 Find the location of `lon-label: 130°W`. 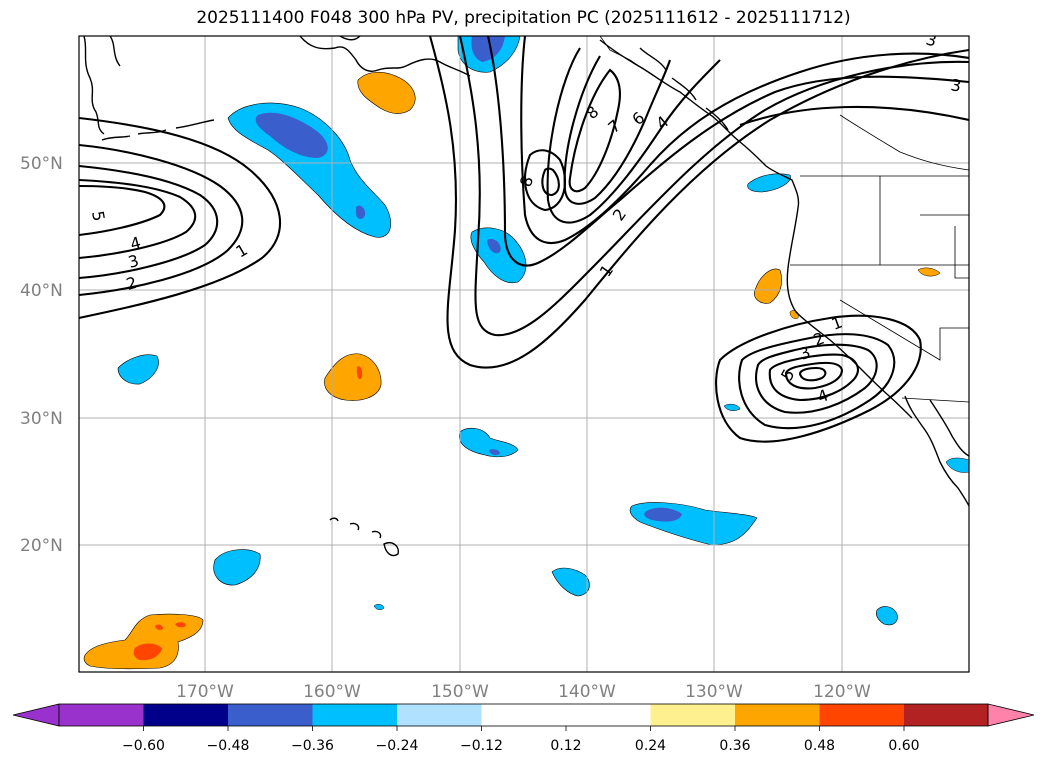

lon-label: 130°W is located at coordinates (714, 692).